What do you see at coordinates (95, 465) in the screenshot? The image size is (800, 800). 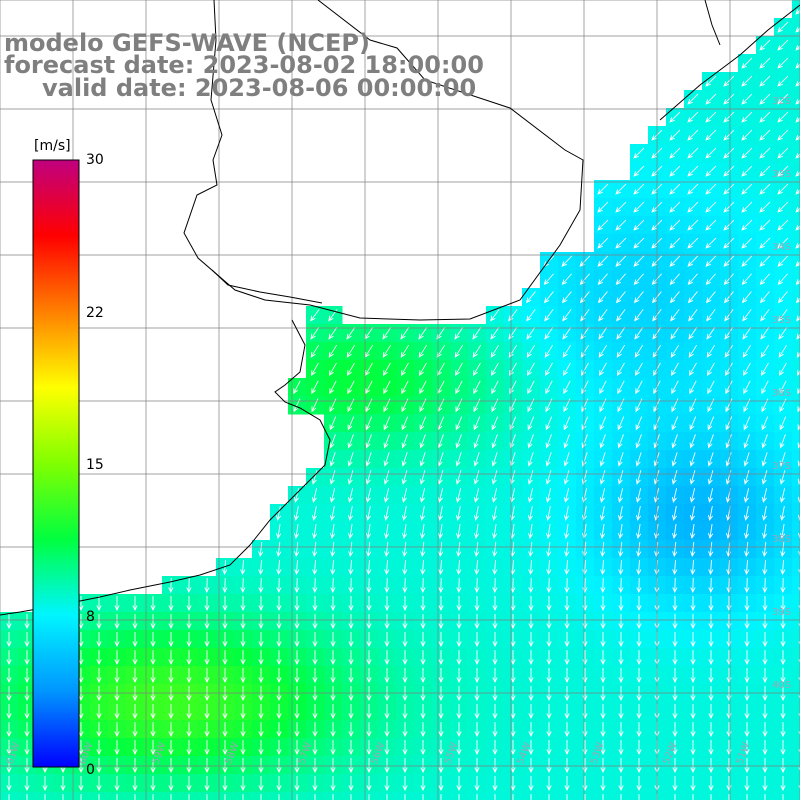 I see `colorbar-tick-15: 15` at bounding box center [95, 465].